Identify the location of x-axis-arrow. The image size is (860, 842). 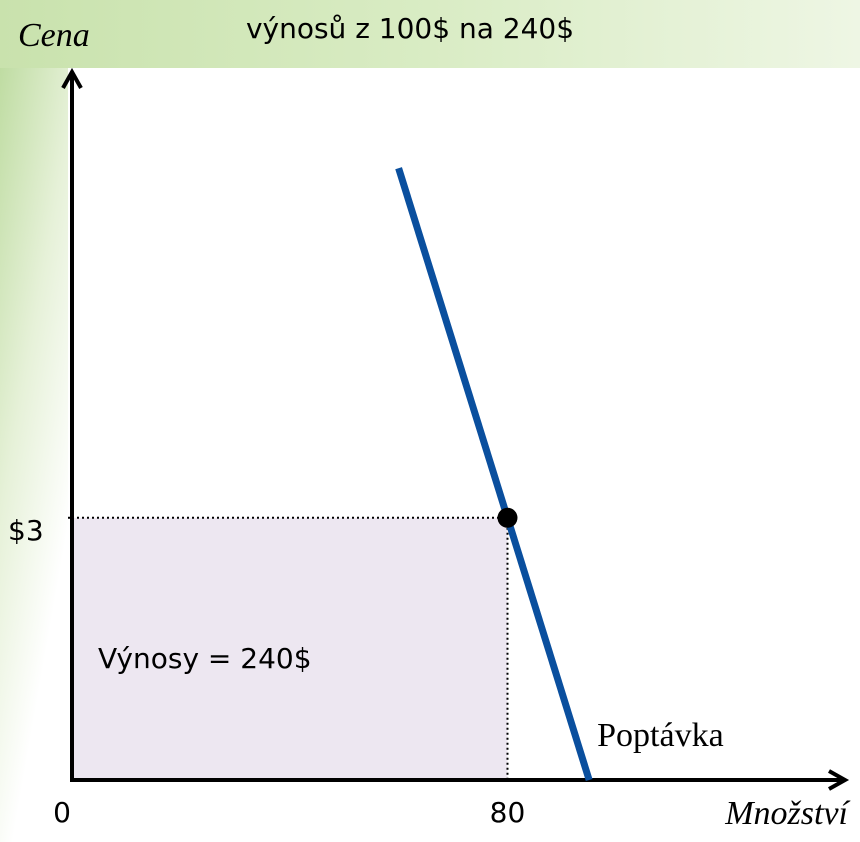
(839, 780).